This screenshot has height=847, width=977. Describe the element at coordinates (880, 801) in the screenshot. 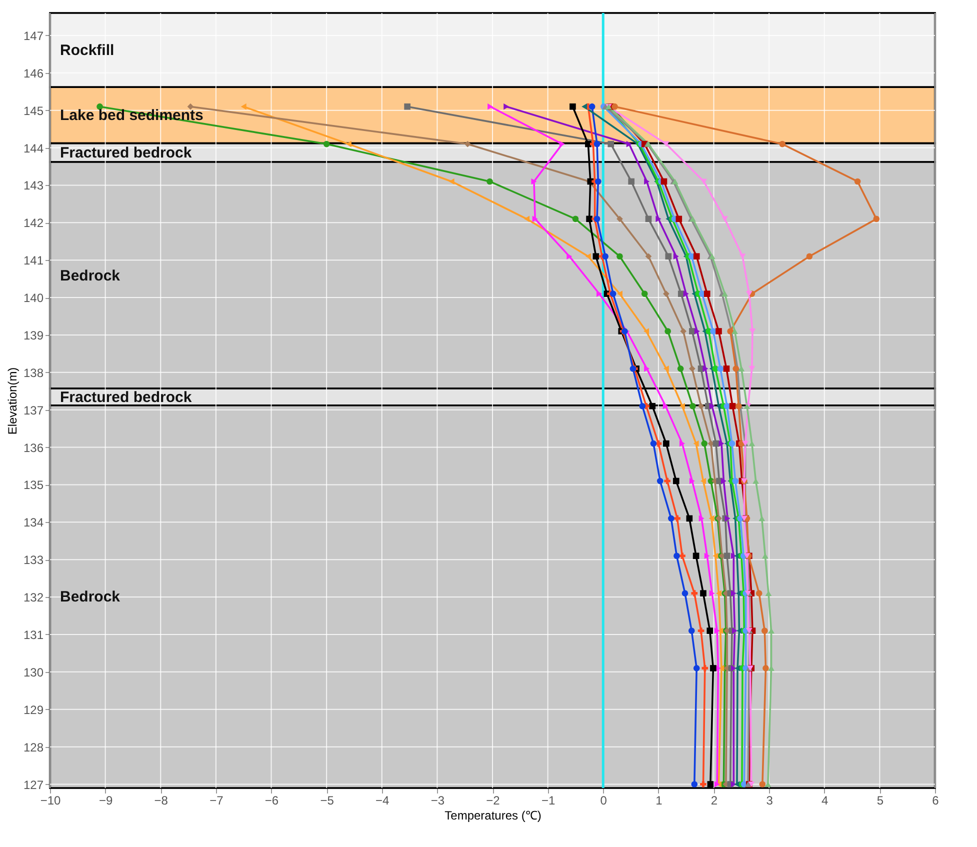

I see `x-tick-label: 5` at that location.